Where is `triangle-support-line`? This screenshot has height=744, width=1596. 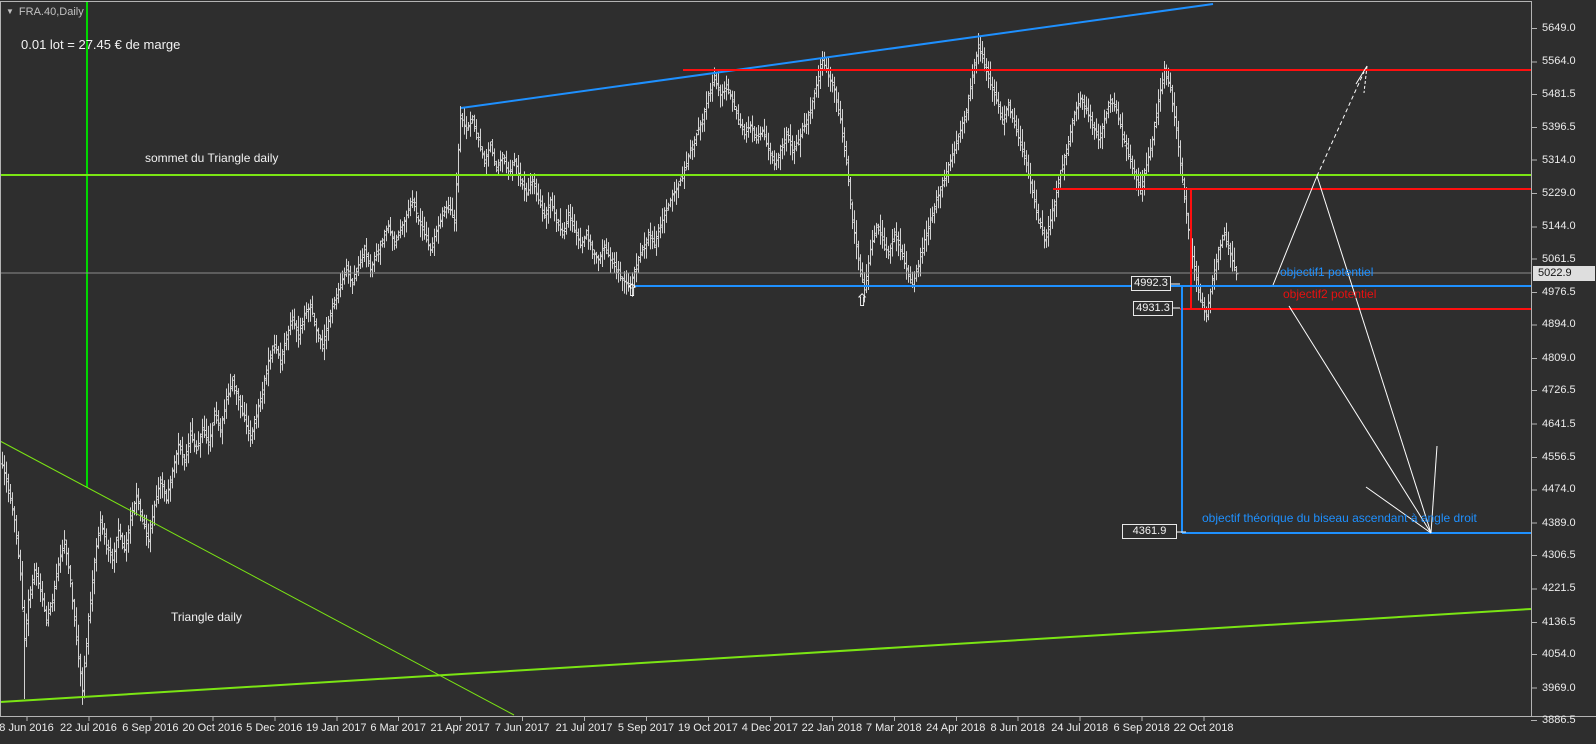 triangle-support-line is located at coordinates (766, 655).